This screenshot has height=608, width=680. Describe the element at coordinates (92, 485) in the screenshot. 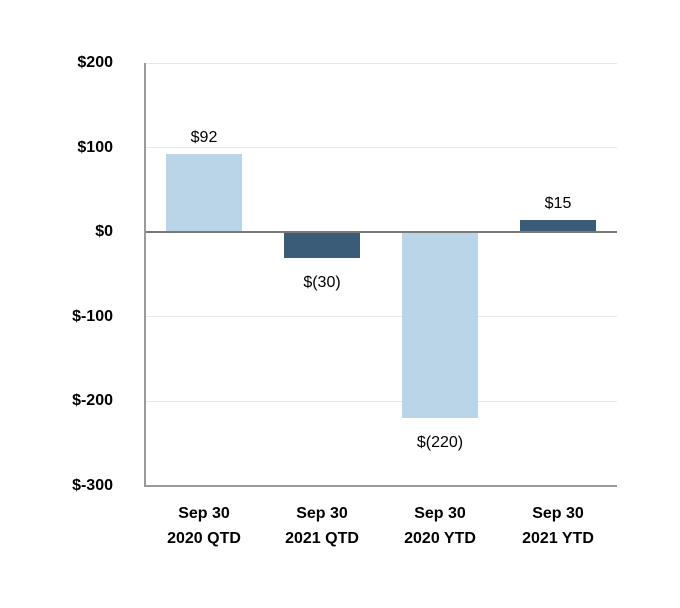

I see `y-axis-tick-label: $-300` at that location.